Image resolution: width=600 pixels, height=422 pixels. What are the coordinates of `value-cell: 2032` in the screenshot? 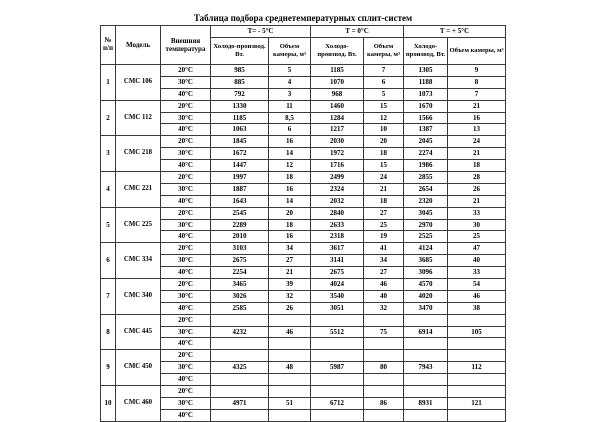 It's located at (337, 201).